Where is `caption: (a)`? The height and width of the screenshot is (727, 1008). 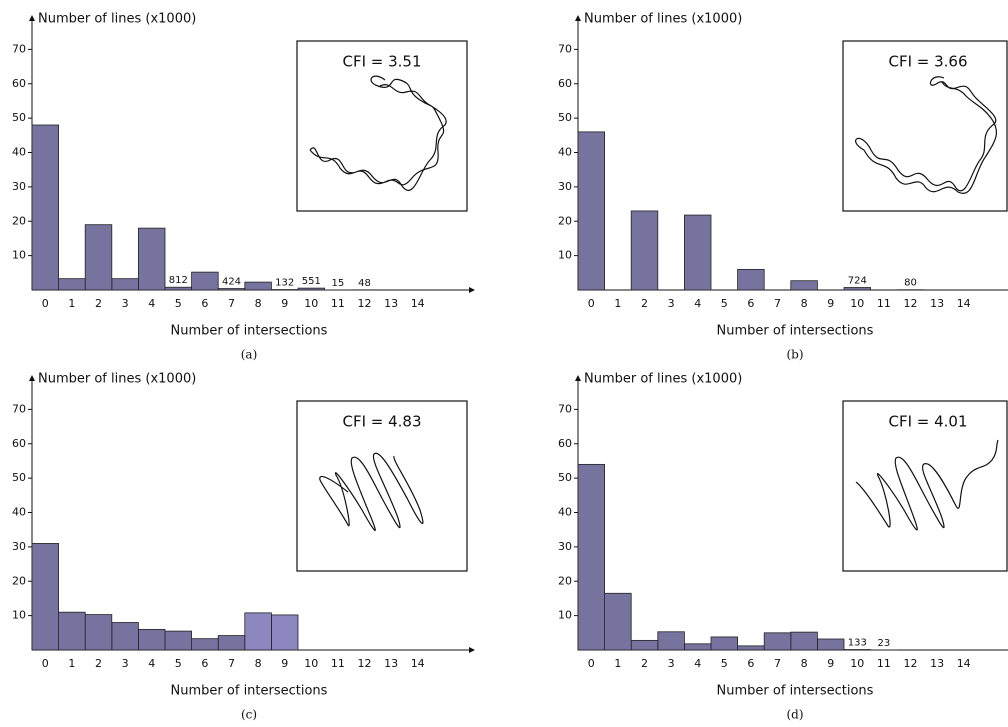
caption: (a) is located at coordinates (249, 355).